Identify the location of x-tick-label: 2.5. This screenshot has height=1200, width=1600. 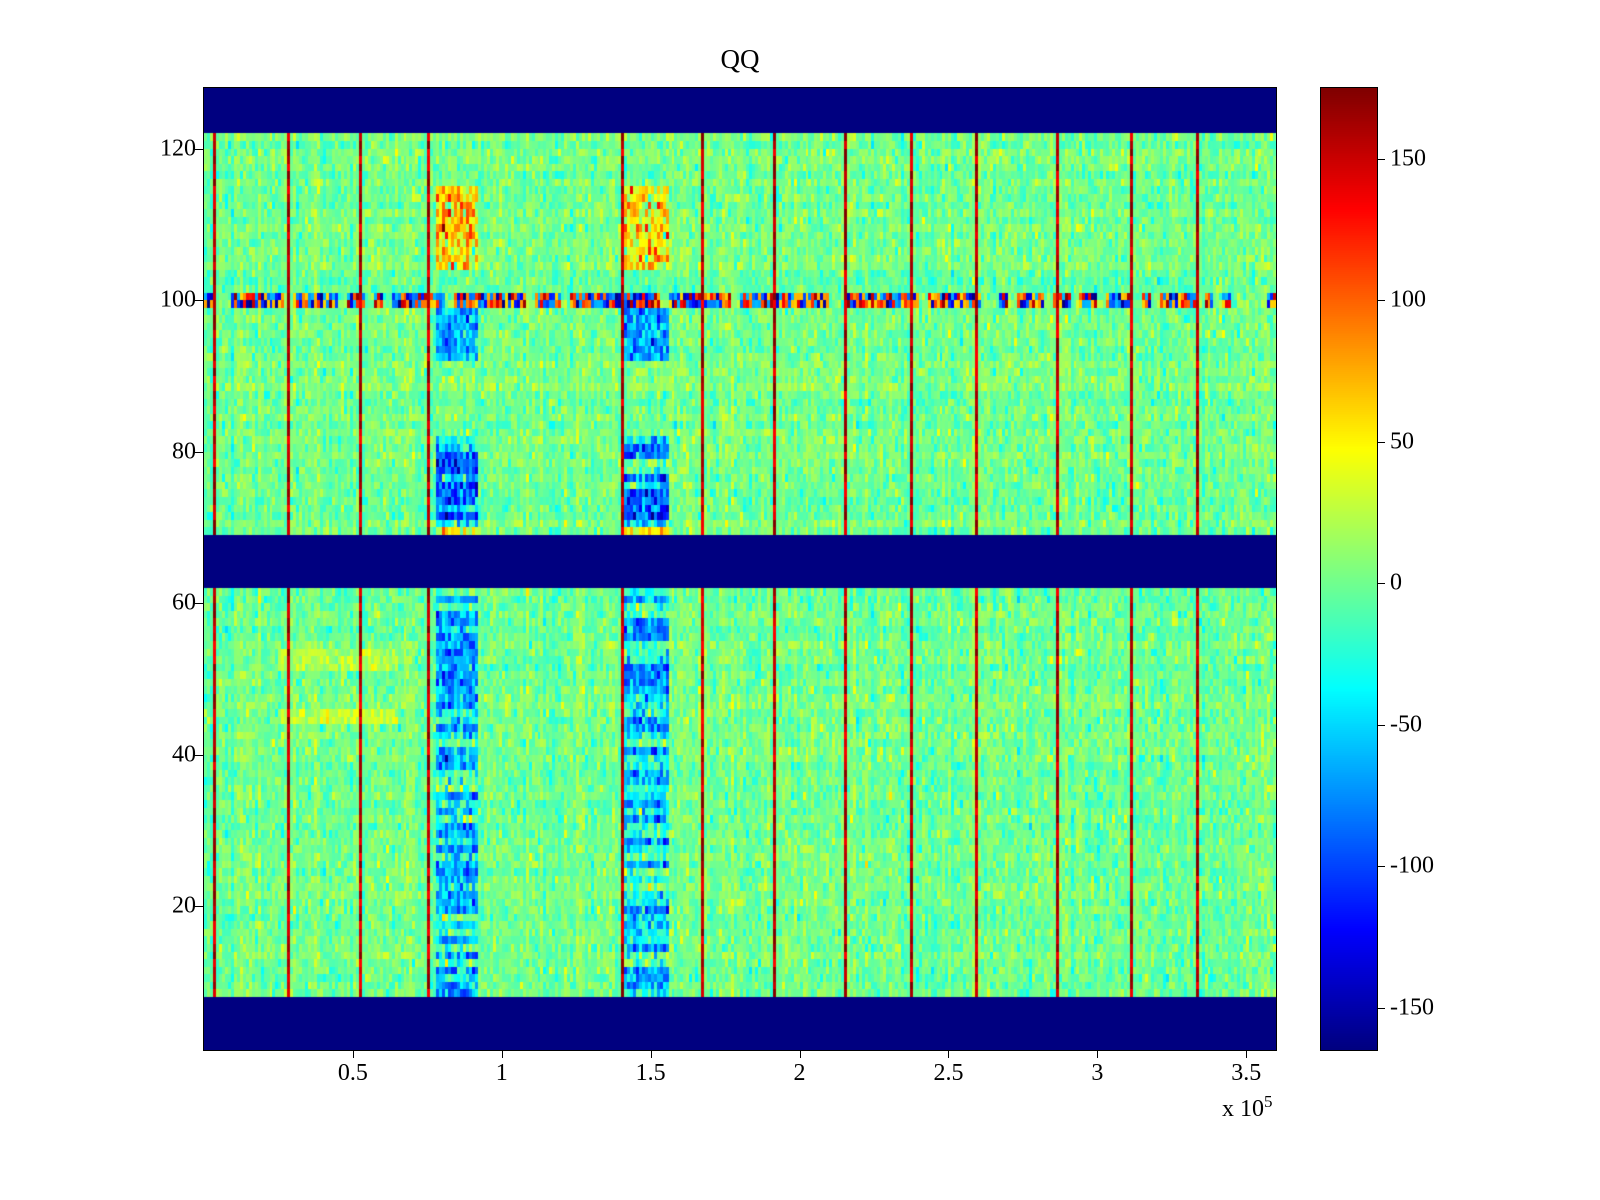
(948, 1073).